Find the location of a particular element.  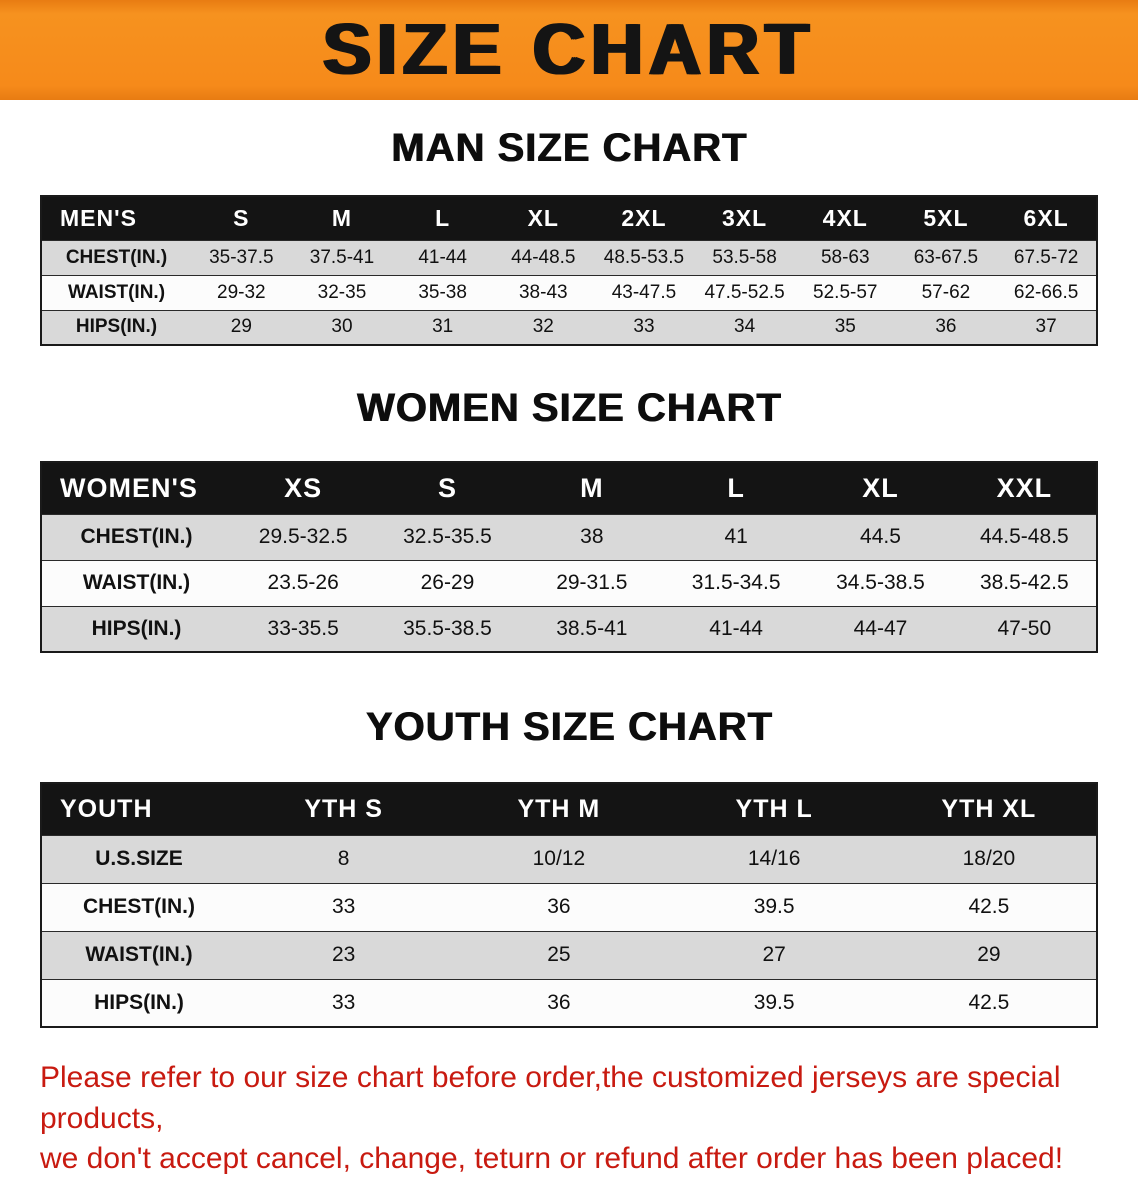

value-cell: 42.5 is located at coordinates (989, 1003).